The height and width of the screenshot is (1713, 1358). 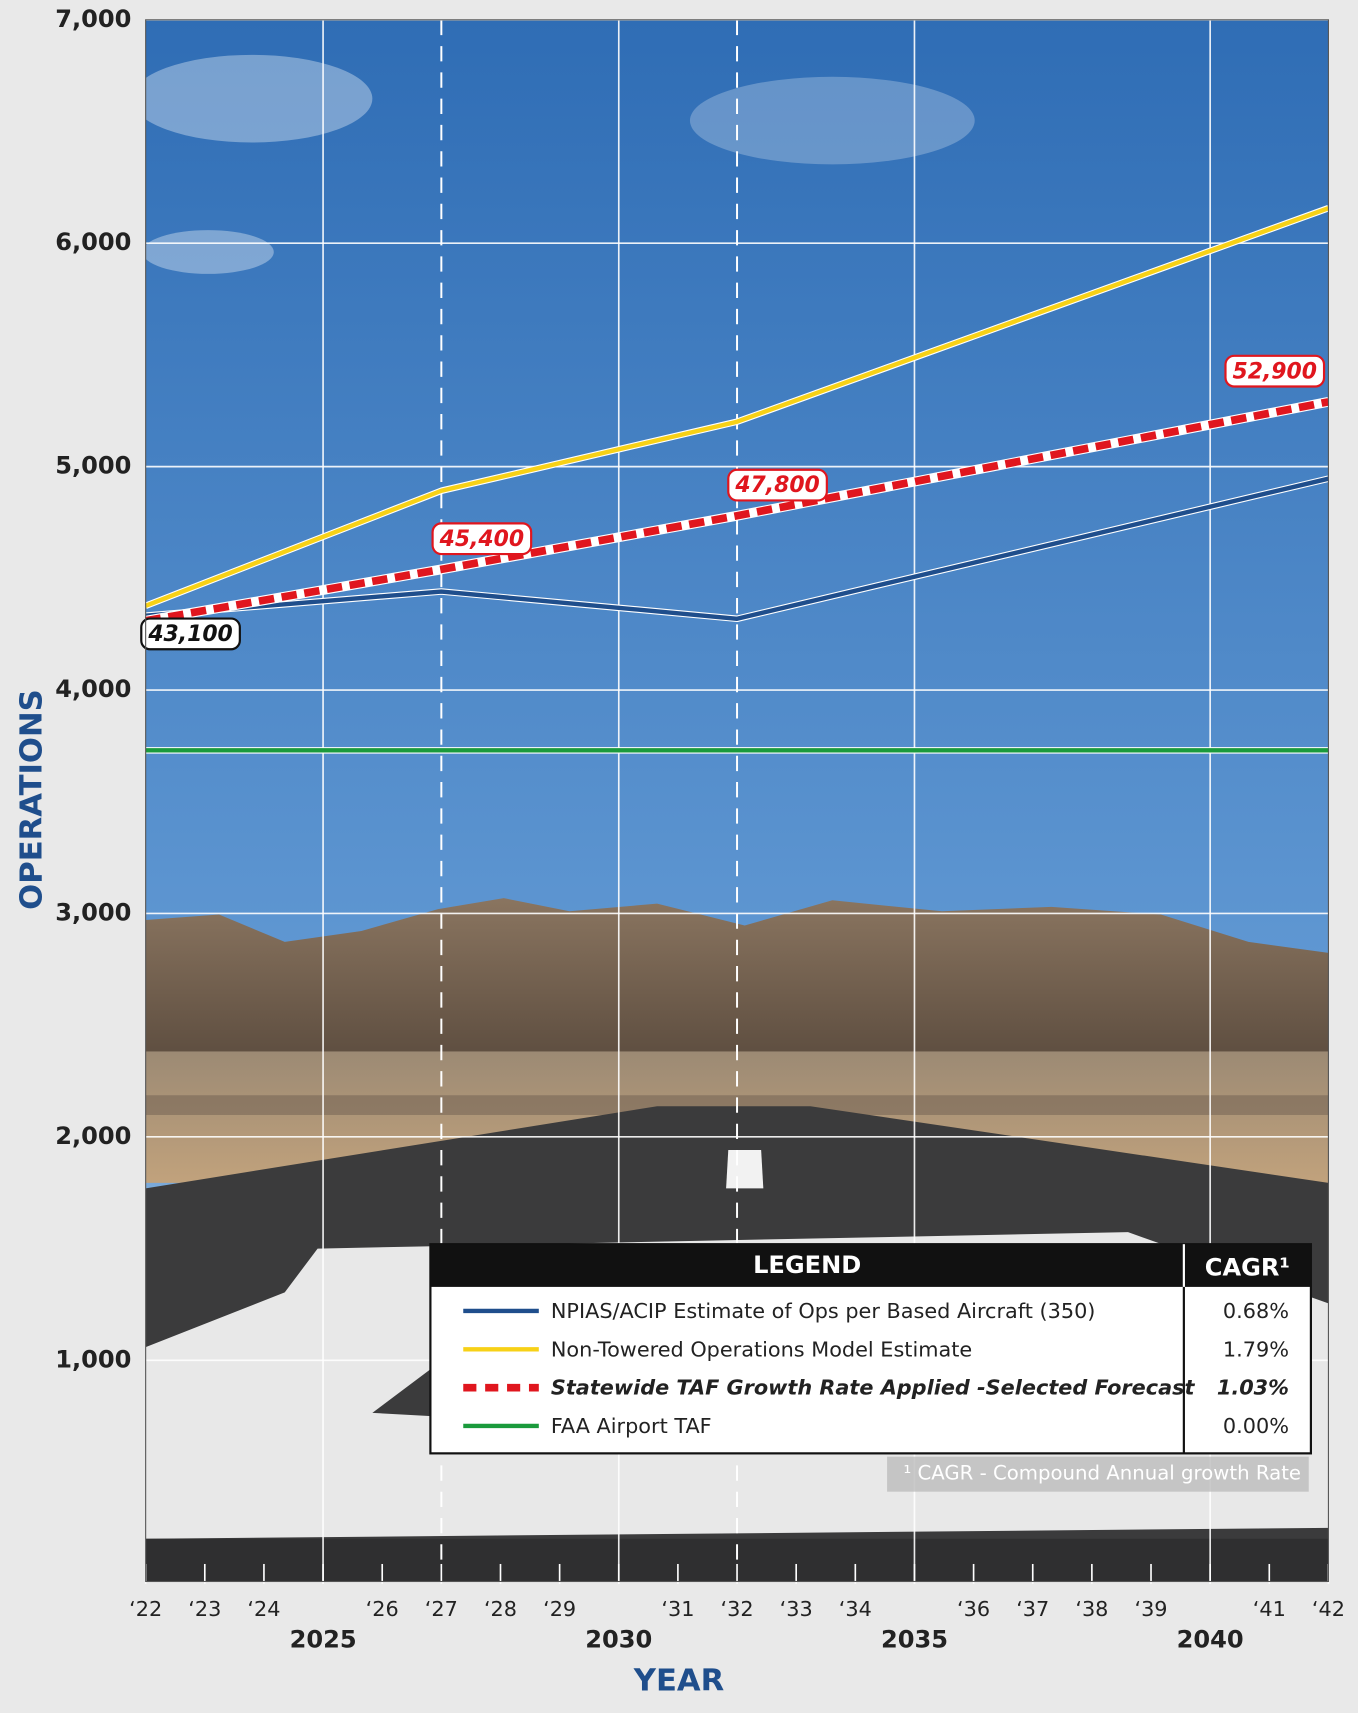 I want to click on legend-label: FAA Airport TAF, so click(x=631, y=1426).